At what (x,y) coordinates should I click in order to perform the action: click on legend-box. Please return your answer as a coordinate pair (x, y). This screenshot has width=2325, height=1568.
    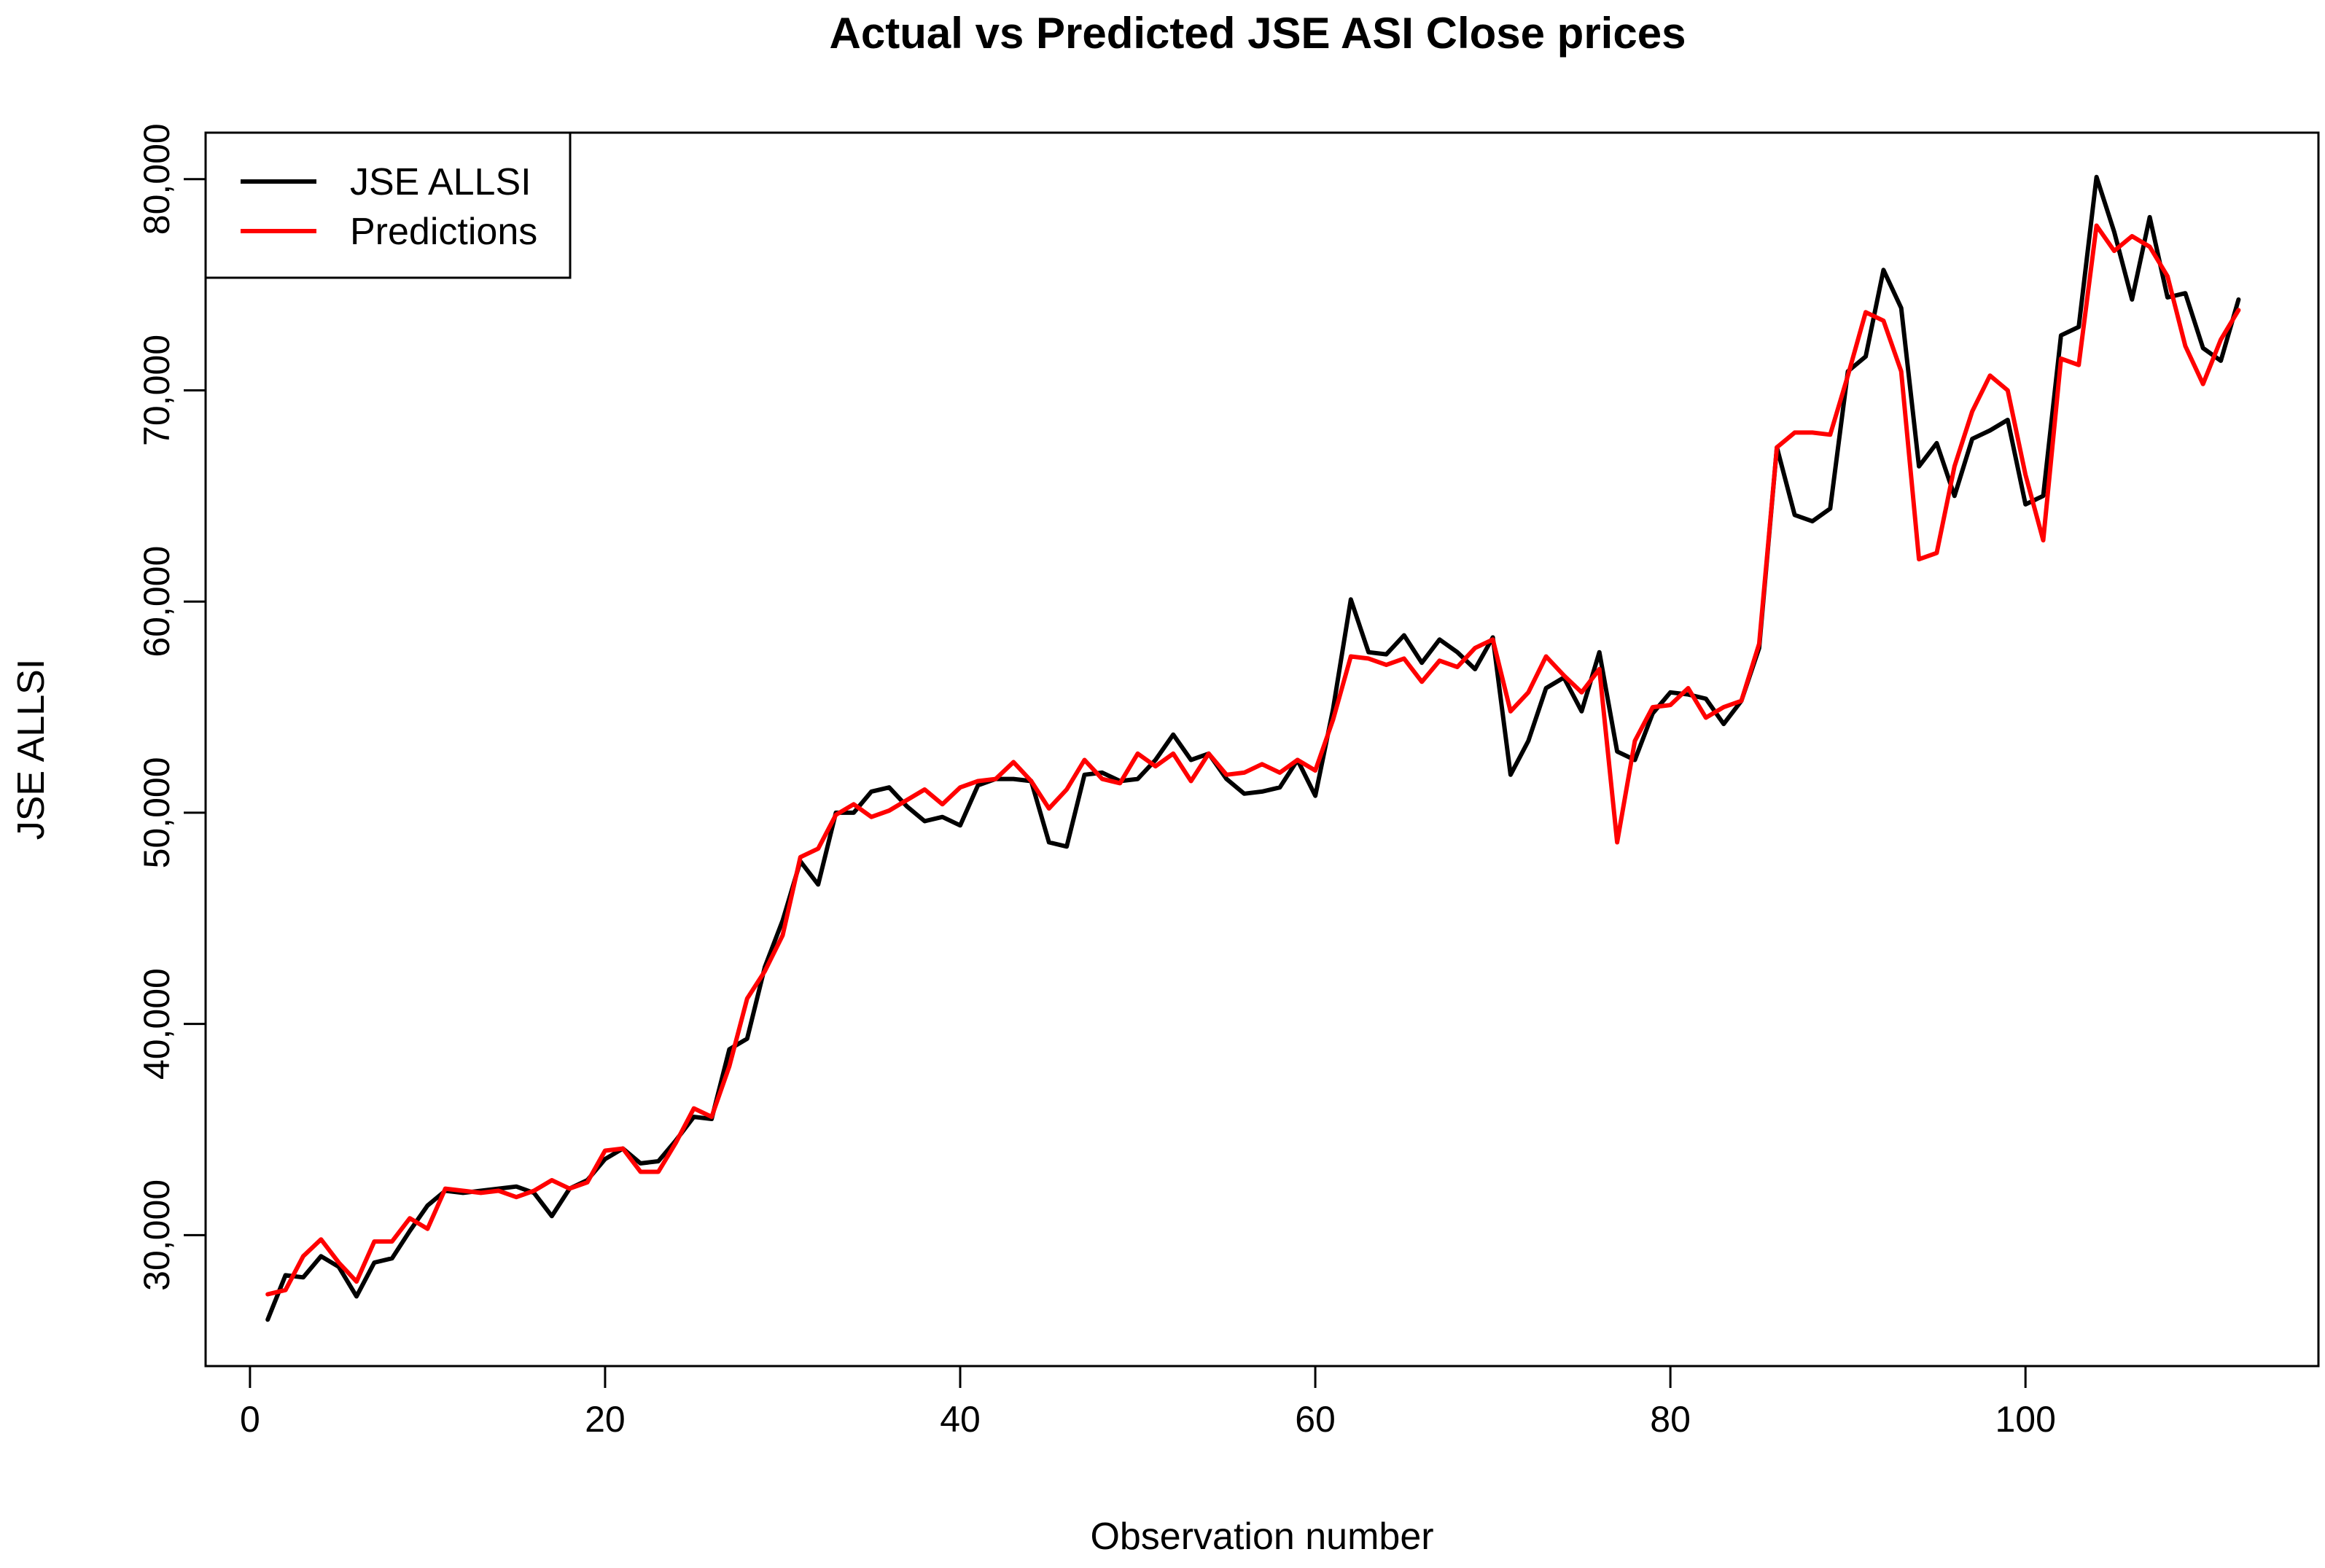
    Looking at the image, I should click on (388, 205).